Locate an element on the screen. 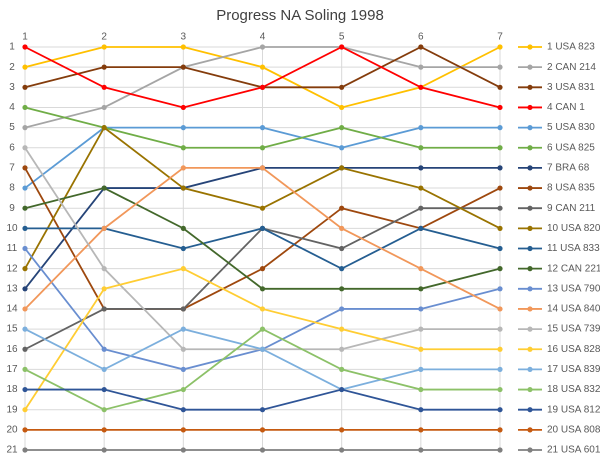  legend-label: 2 CAN 214 is located at coordinates (571, 67).